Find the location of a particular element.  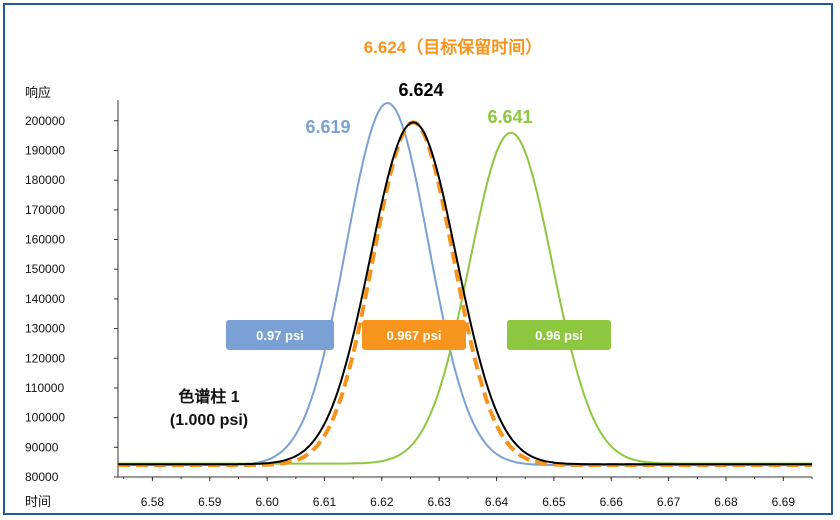

x-tick-label: 6.58 is located at coordinates (153, 502).